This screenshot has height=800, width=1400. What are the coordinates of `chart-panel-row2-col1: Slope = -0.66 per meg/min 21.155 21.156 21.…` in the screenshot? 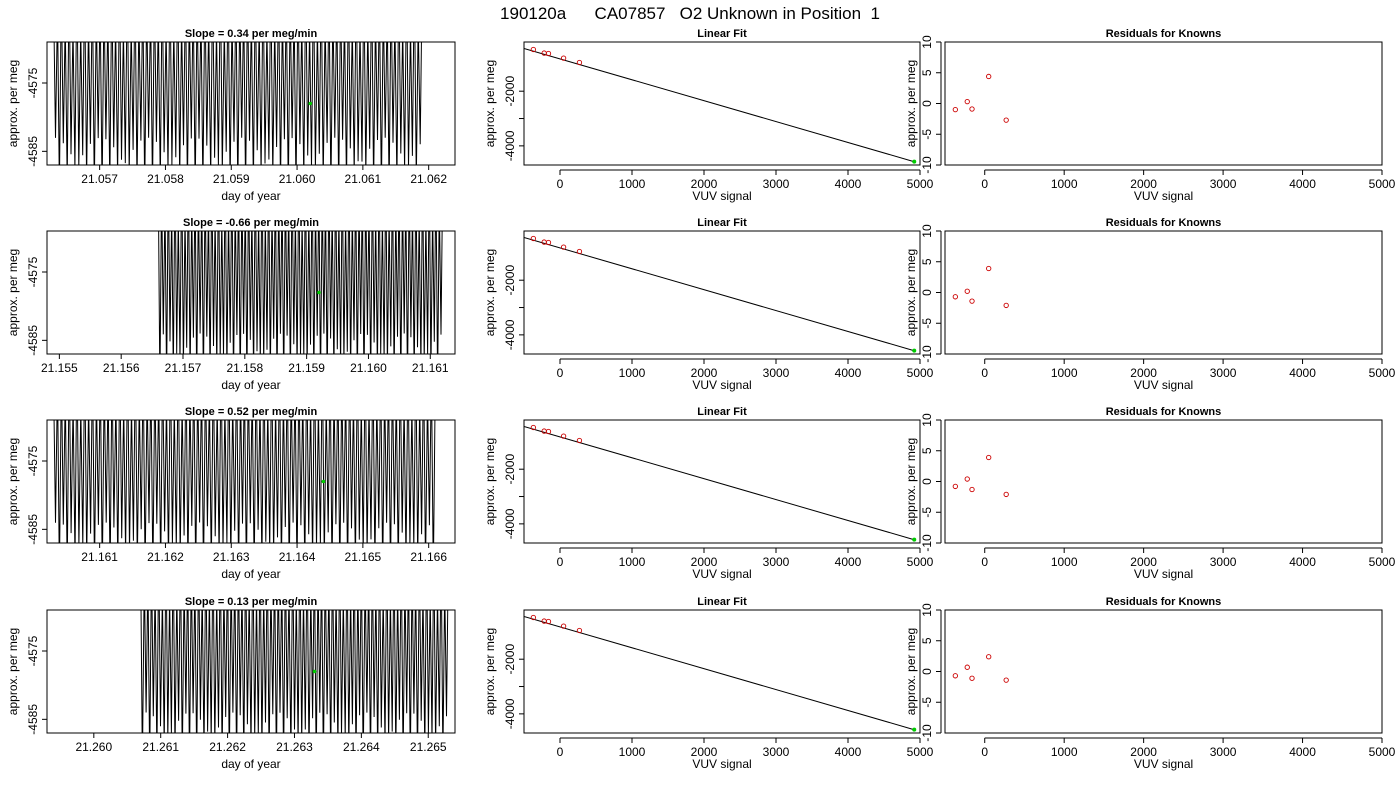 It's located at (231, 304).